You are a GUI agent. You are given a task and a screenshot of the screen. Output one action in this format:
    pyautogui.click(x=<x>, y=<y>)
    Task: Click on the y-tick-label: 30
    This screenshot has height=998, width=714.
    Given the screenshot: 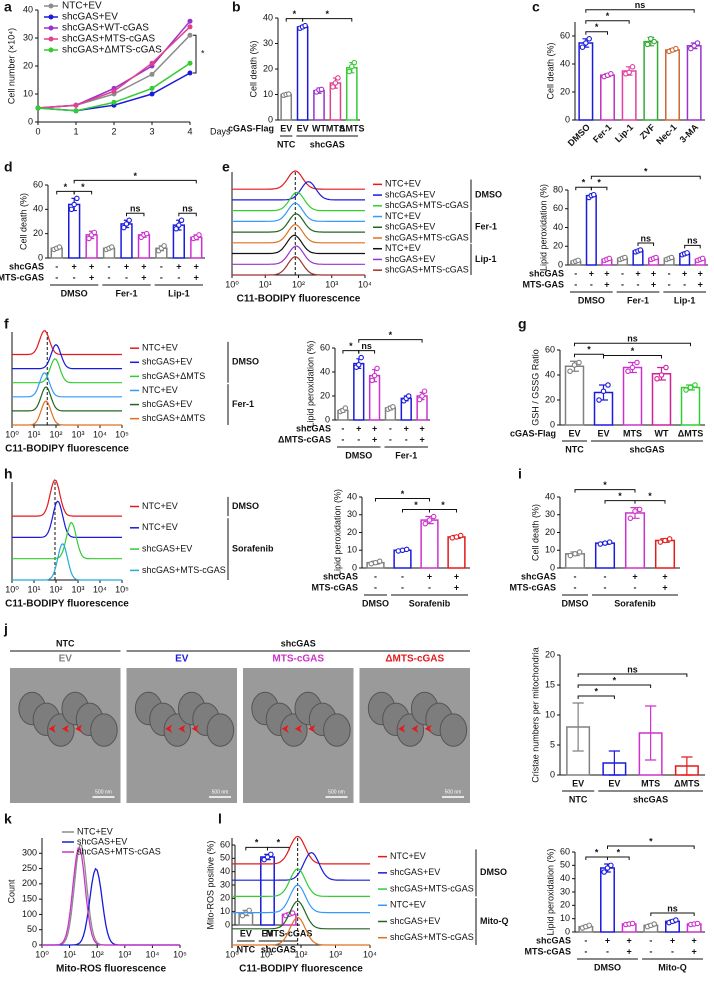 What is the action you would take?
    pyautogui.click(x=550, y=514)
    